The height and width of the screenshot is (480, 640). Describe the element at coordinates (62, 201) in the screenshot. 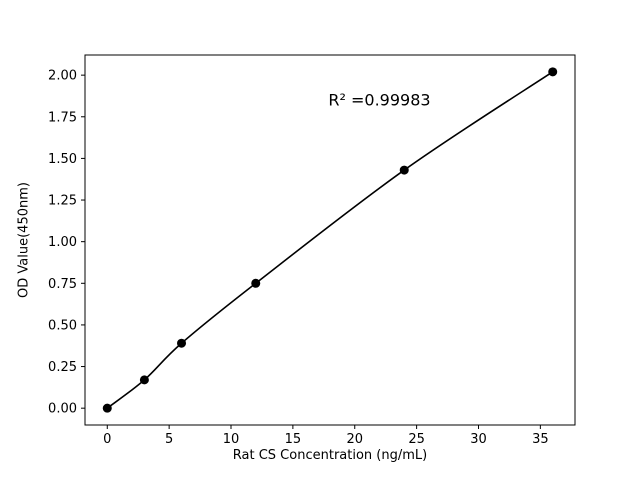

I see `y-tick-label: 1.25` at that location.